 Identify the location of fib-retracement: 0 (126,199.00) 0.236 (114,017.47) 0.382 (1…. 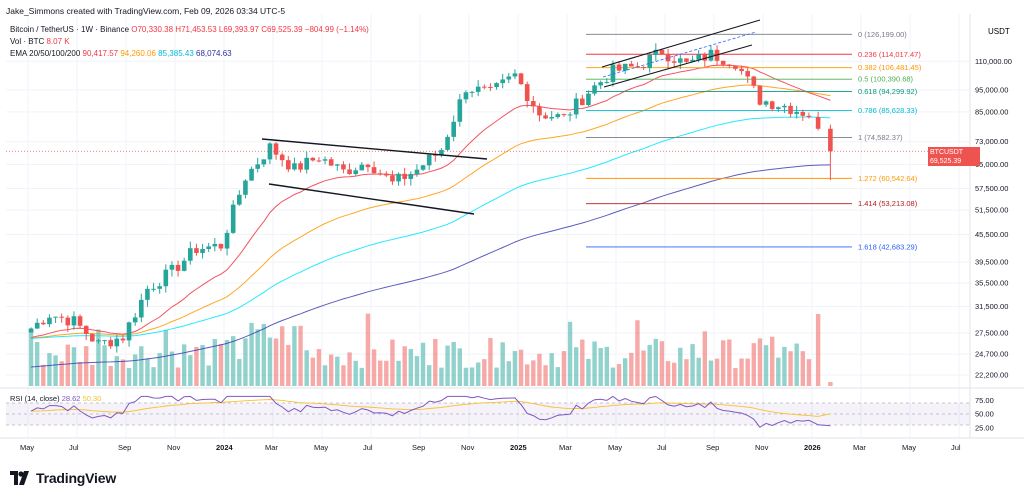
(754, 141).